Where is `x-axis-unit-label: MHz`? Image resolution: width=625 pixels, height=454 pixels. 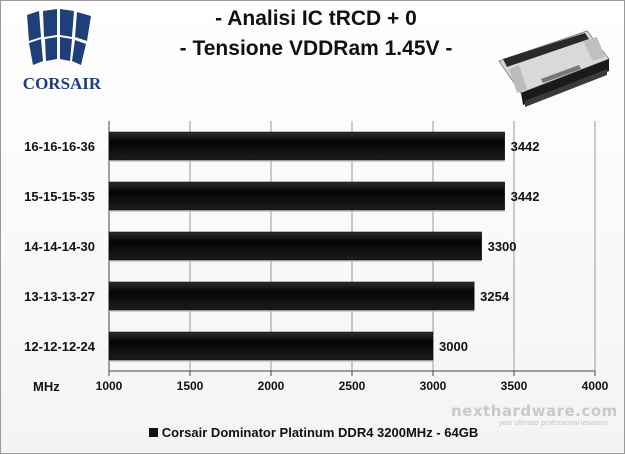
x-axis-unit-label: MHz is located at coordinates (46, 386).